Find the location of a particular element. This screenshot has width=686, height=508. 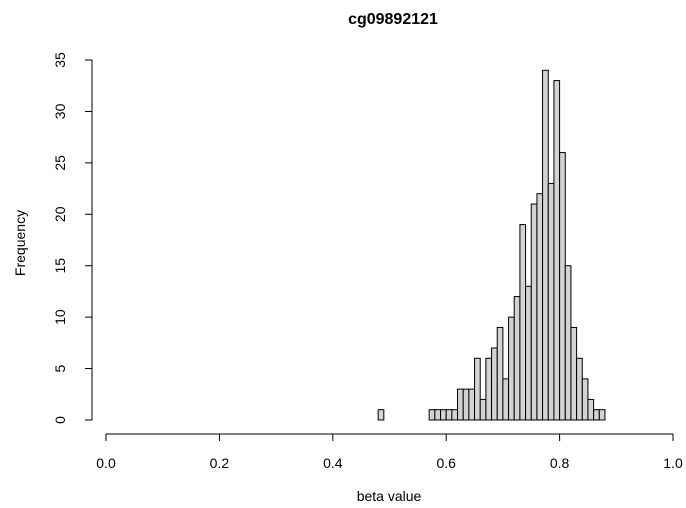

y-tick-label: 5 is located at coordinates (60, 368).